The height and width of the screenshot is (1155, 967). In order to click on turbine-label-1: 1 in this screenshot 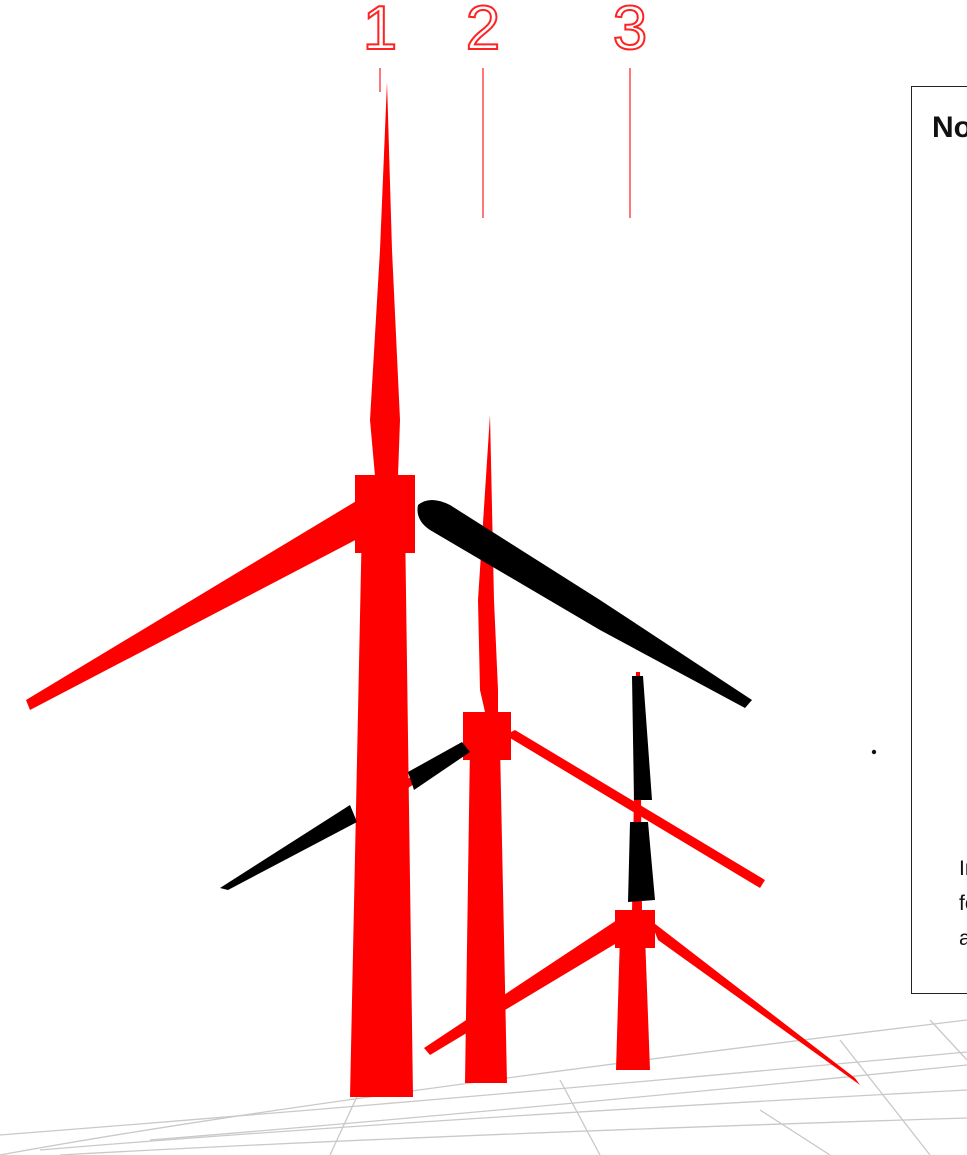, I will do `click(380, 31)`.